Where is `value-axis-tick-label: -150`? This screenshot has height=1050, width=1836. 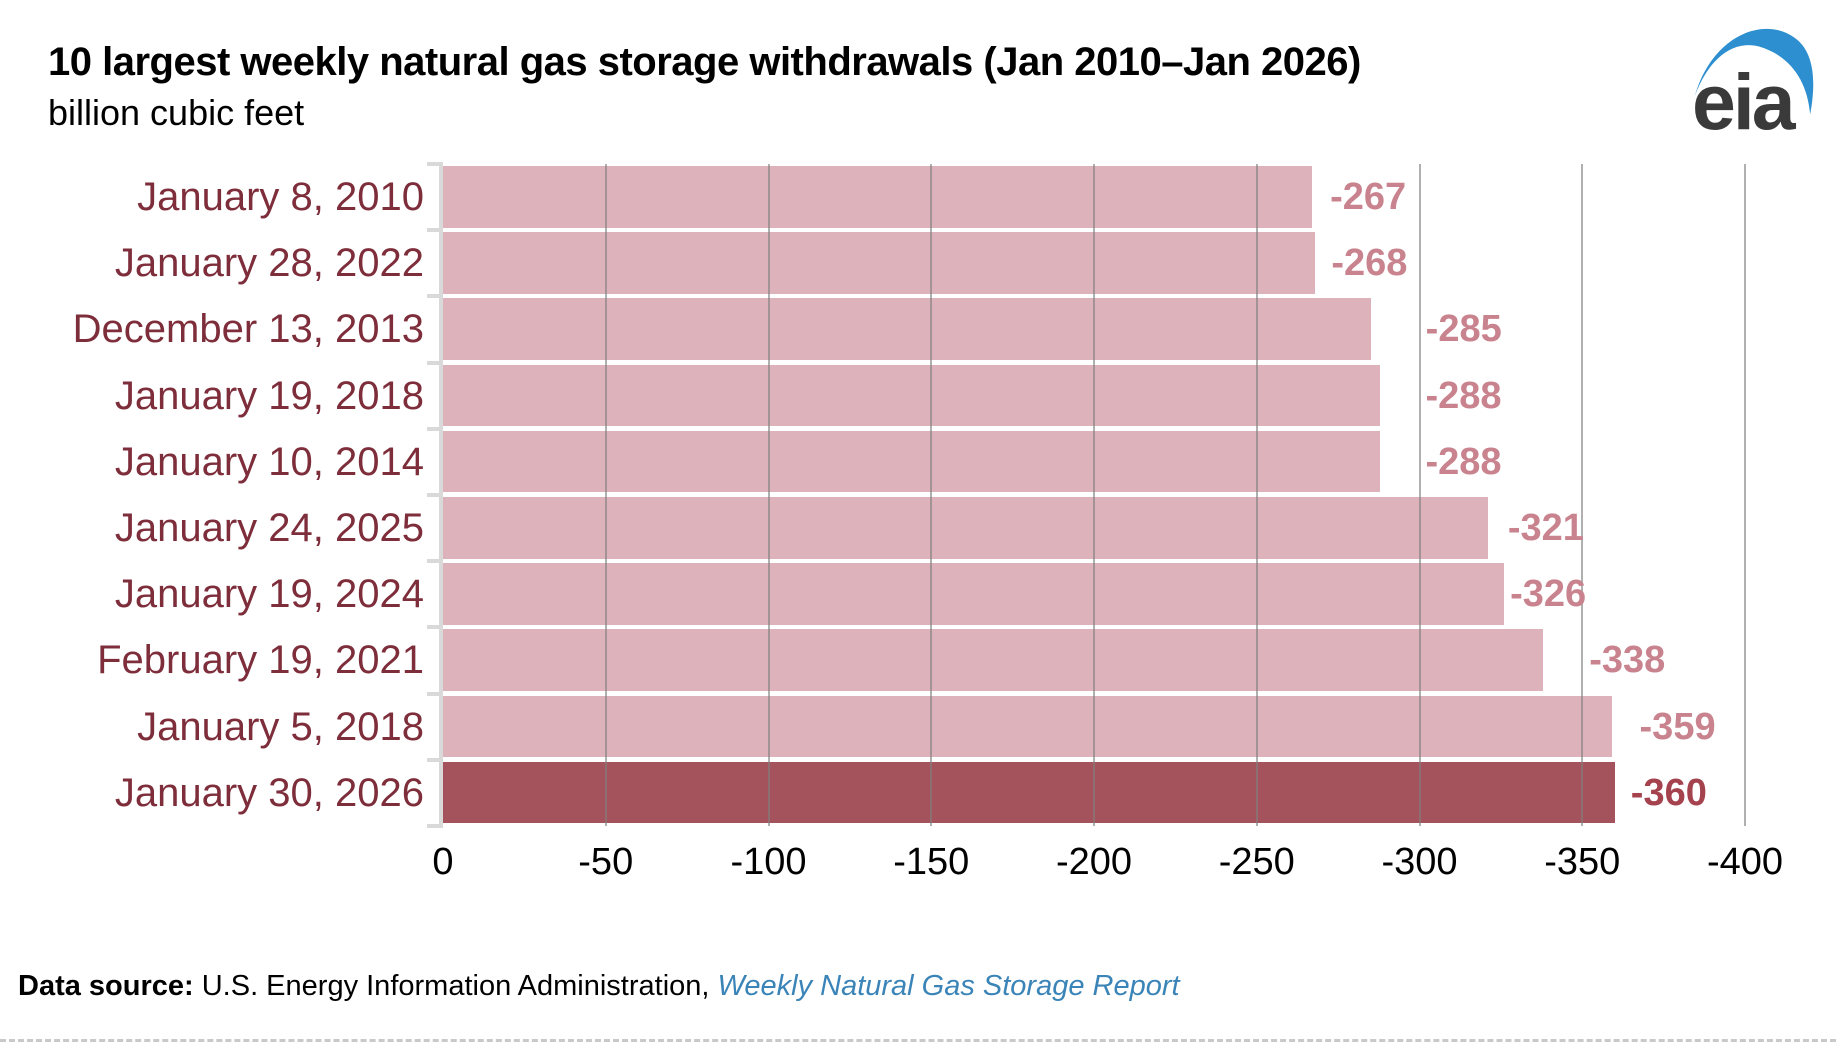 value-axis-tick-label: -150 is located at coordinates (931, 862).